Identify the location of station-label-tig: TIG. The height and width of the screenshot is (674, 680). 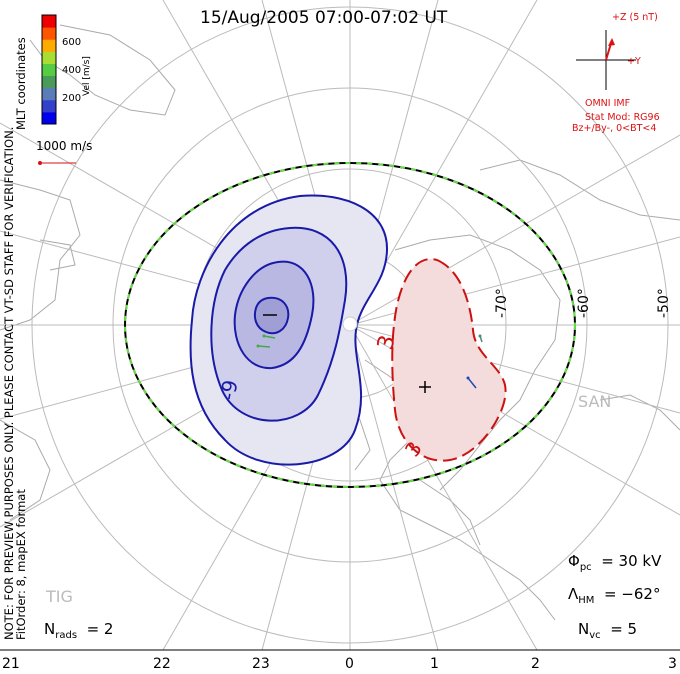
(59, 596).